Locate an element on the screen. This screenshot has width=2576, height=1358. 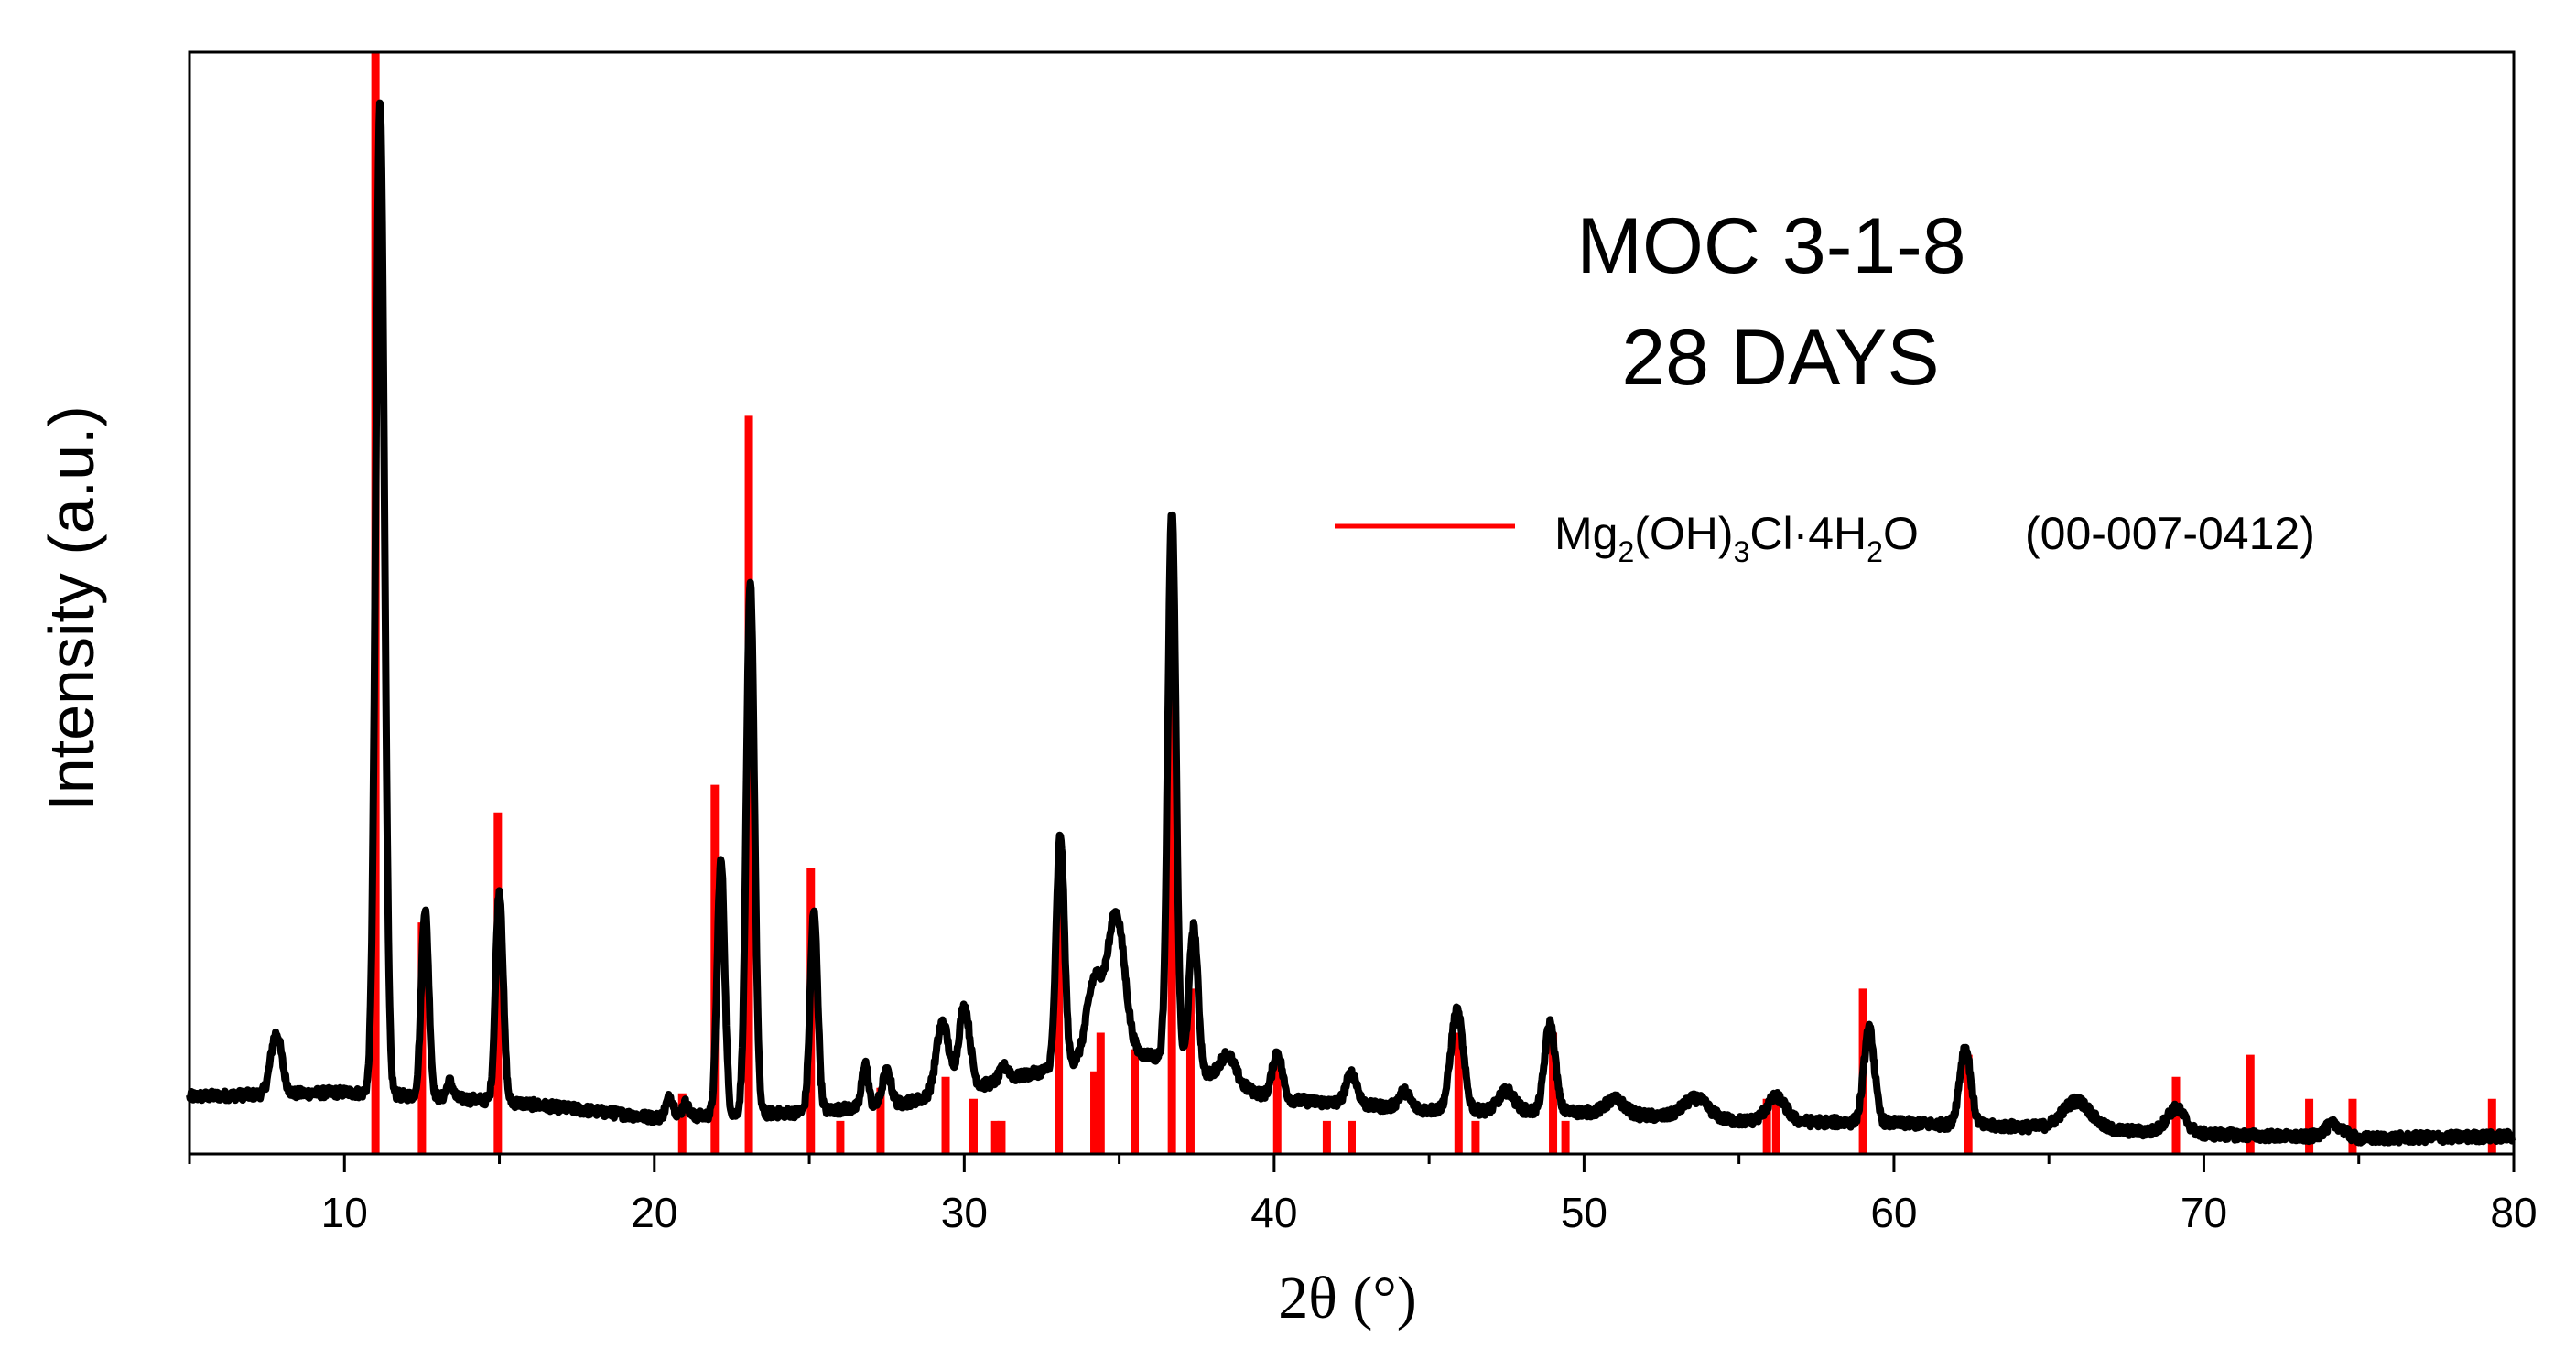
x-tick-label: 20 is located at coordinates (654, 1212).